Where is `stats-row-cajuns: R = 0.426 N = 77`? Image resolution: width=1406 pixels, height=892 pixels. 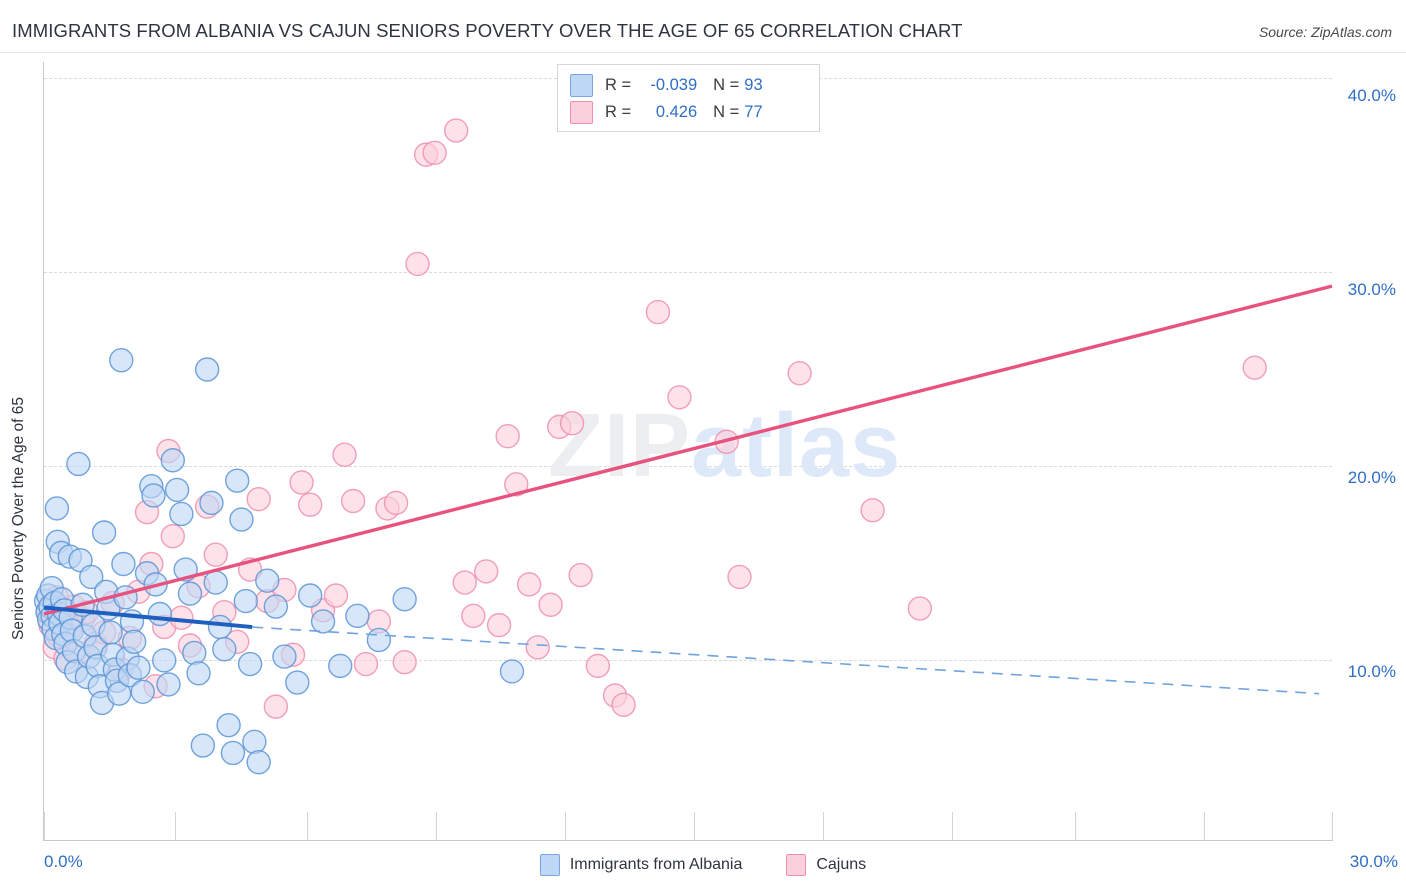 stats-row-cajuns: R = 0.426 N = 77 is located at coordinates (666, 112).